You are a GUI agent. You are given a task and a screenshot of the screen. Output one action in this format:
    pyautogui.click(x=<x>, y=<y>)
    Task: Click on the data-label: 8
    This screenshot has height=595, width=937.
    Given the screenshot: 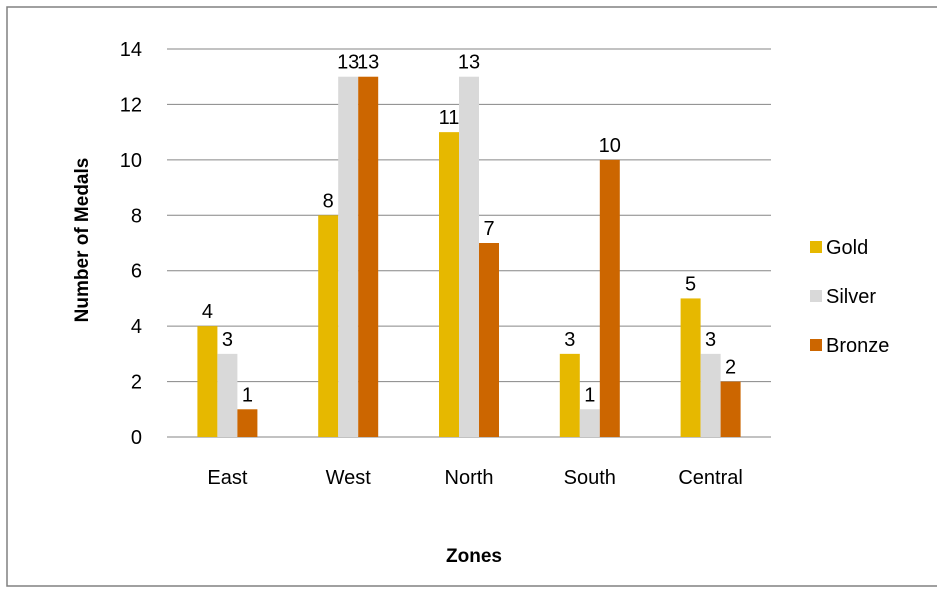 What is the action you would take?
    pyautogui.click(x=328, y=201)
    